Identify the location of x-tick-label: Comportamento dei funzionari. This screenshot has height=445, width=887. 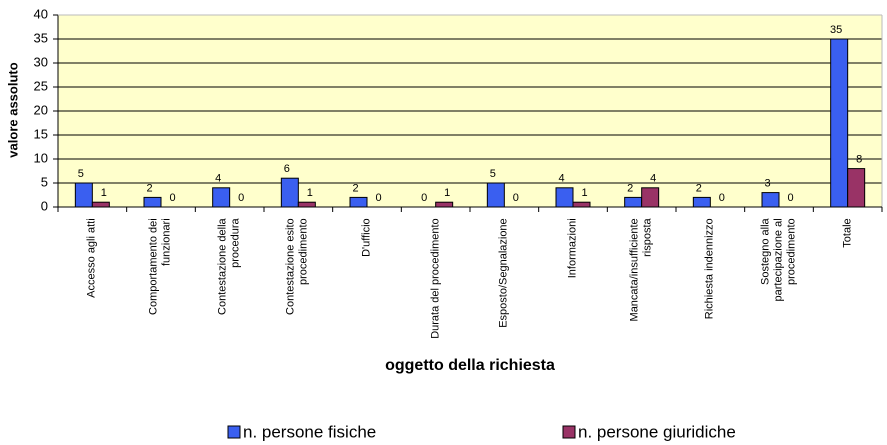
(161, 287).